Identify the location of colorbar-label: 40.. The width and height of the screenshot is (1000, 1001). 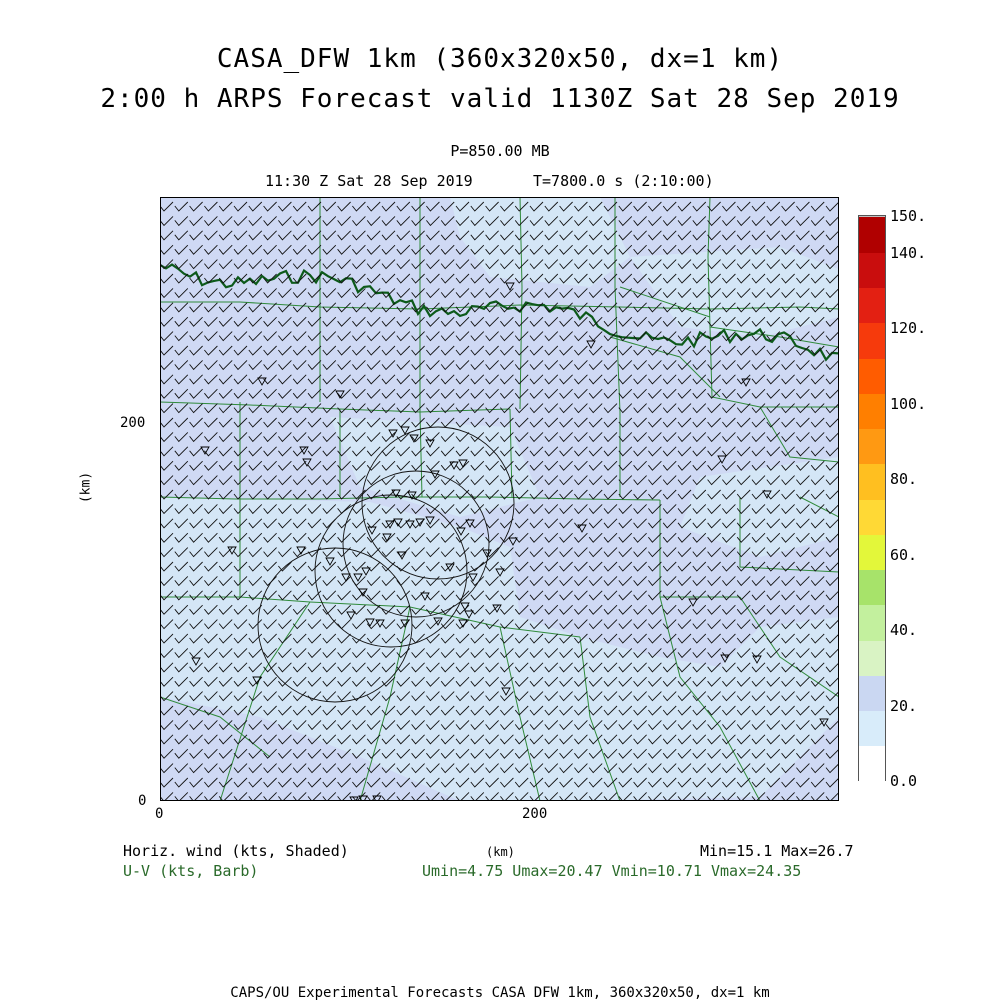
(904, 630).